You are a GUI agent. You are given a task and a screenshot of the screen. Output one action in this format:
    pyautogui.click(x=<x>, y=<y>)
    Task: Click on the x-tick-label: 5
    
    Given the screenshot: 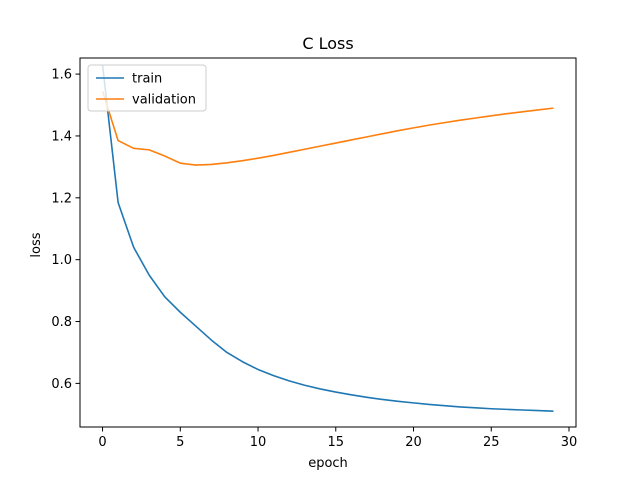 What is the action you would take?
    pyautogui.click(x=180, y=442)
    